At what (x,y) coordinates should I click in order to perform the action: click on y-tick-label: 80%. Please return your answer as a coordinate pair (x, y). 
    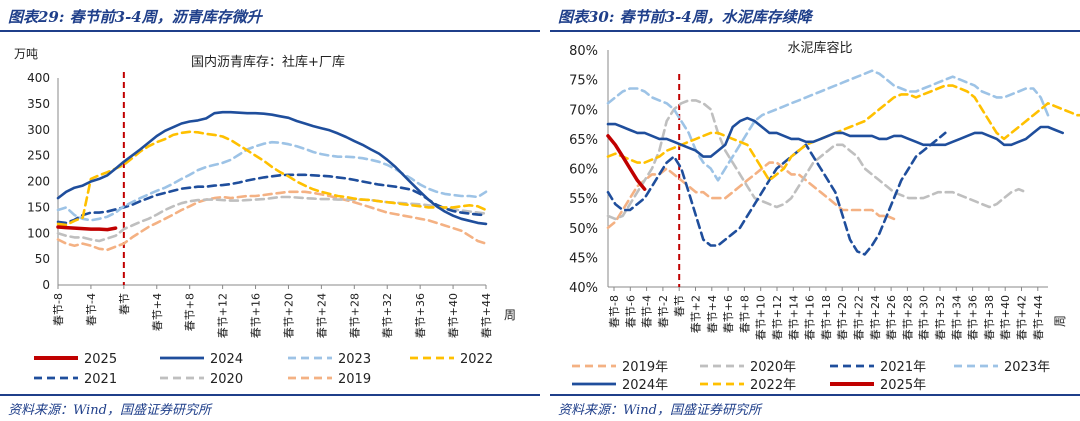
    Looking at the image, I should click on (583, 51).